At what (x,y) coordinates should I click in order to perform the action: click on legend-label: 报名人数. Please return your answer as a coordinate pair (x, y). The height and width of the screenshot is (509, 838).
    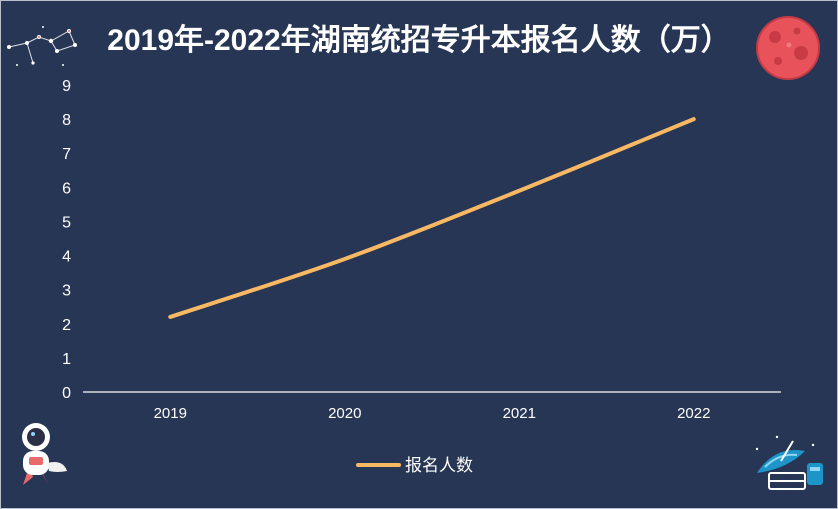
    Looking at the image, I should click on (439, 465).